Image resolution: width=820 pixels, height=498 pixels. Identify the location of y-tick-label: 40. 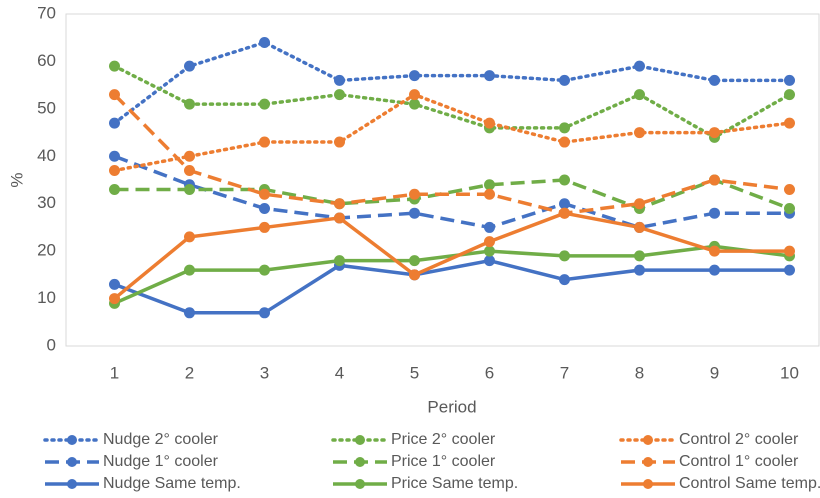
(46, 155).